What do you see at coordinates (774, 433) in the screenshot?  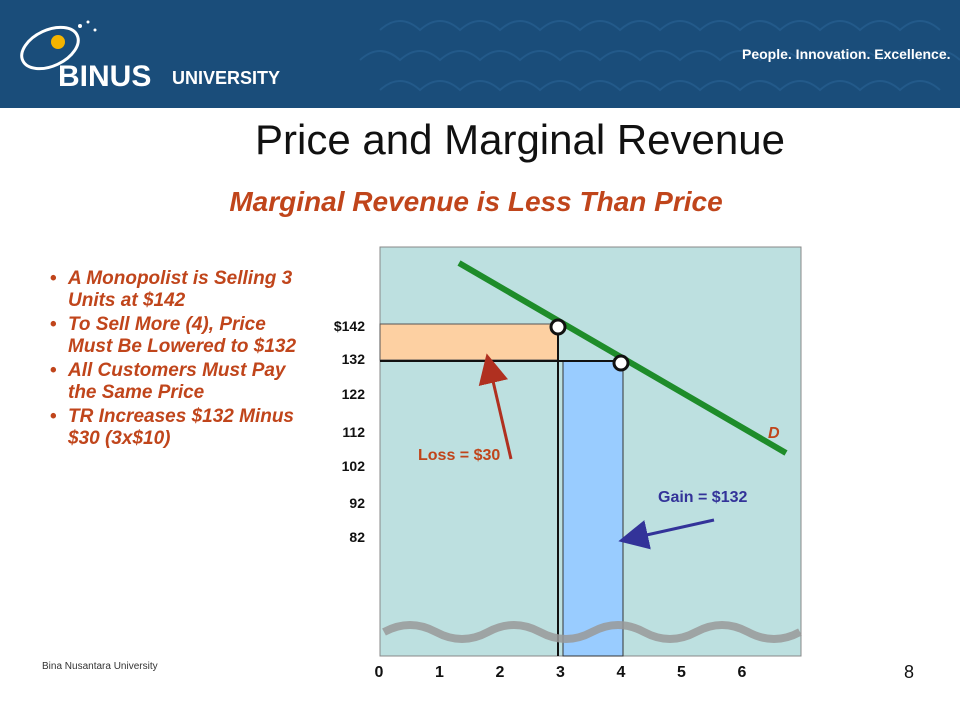 I see `demand-label: D` at bounding box center [774, 433].